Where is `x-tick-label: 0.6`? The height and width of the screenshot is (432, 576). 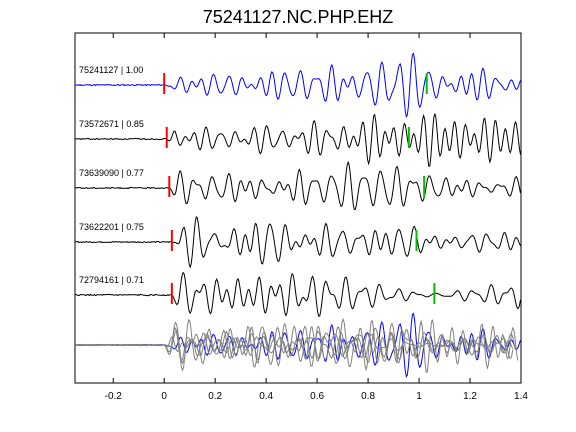
x-tick-label: 0.6 is located at coordinates (317, 396).